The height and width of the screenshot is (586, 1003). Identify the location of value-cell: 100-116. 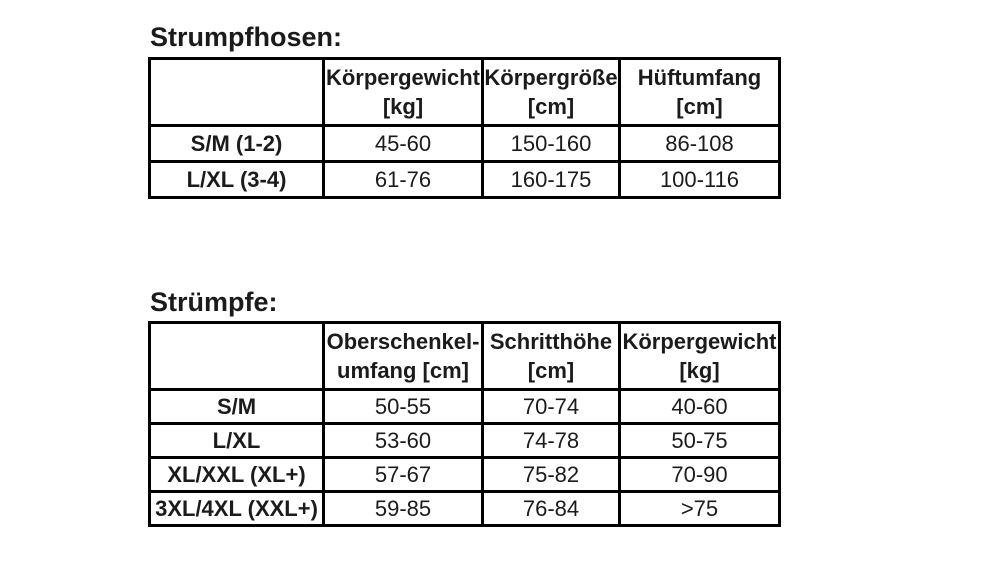
(699, 179).